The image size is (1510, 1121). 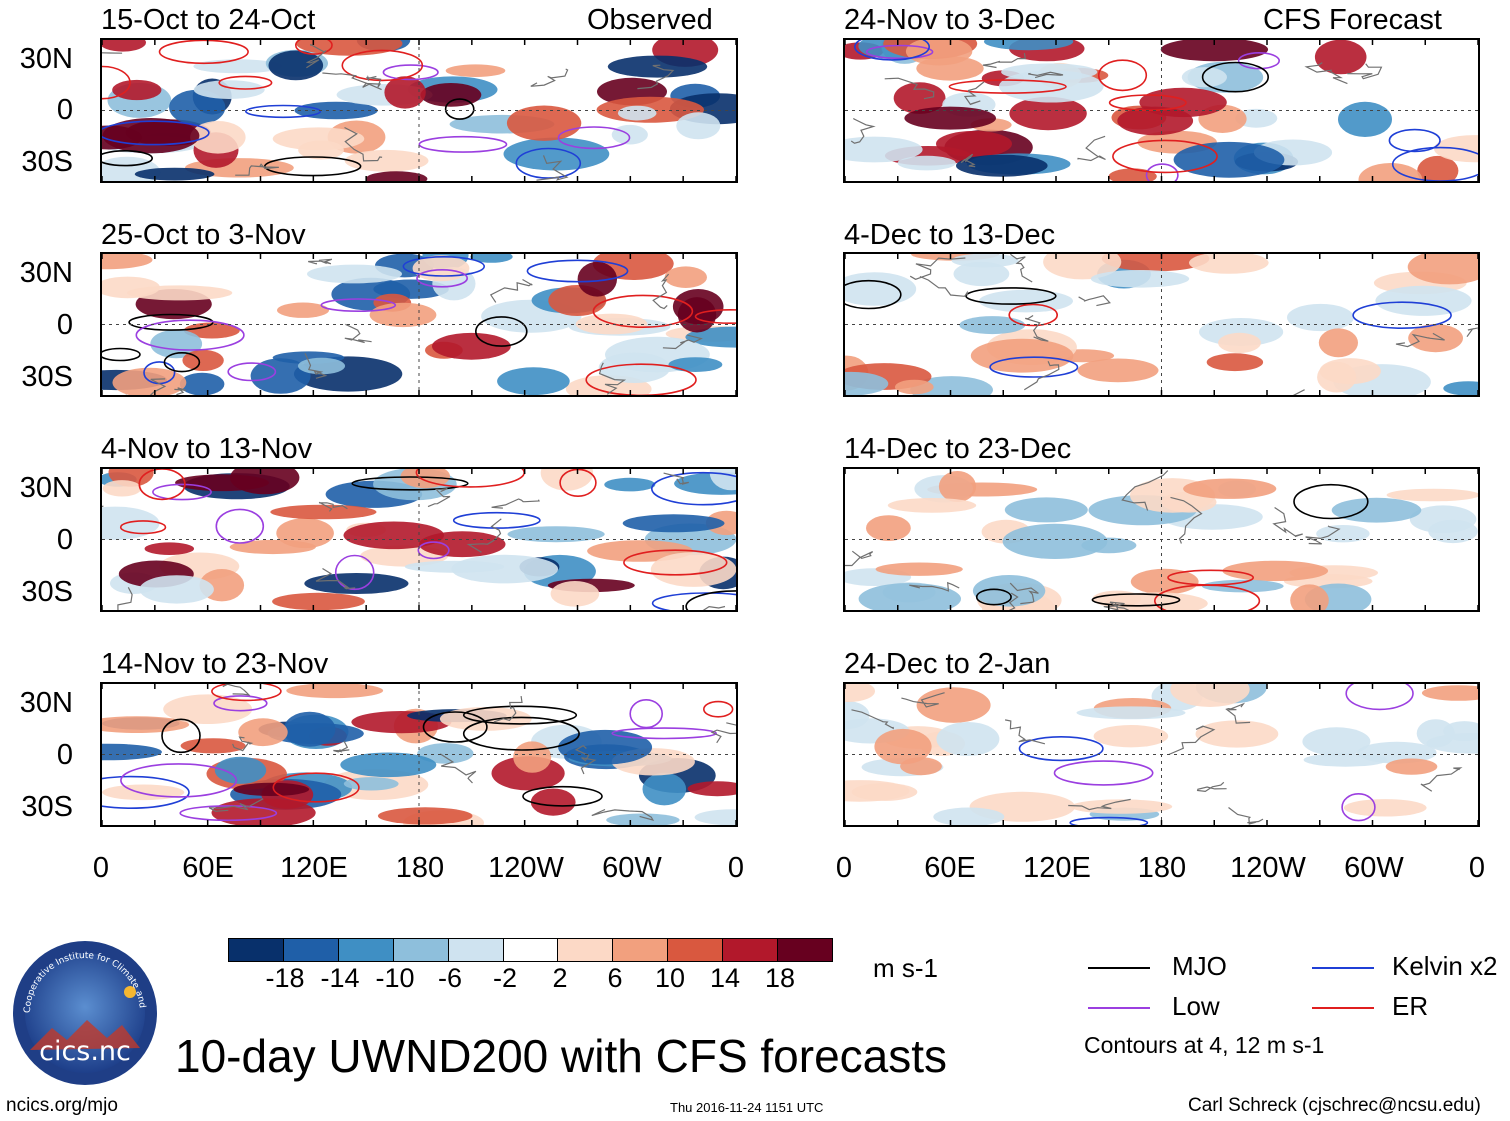 What do you see at coordinates (725, 978) in the screenshot?
I see `colorbar-tick: 14` at bounding box center [725, 978].